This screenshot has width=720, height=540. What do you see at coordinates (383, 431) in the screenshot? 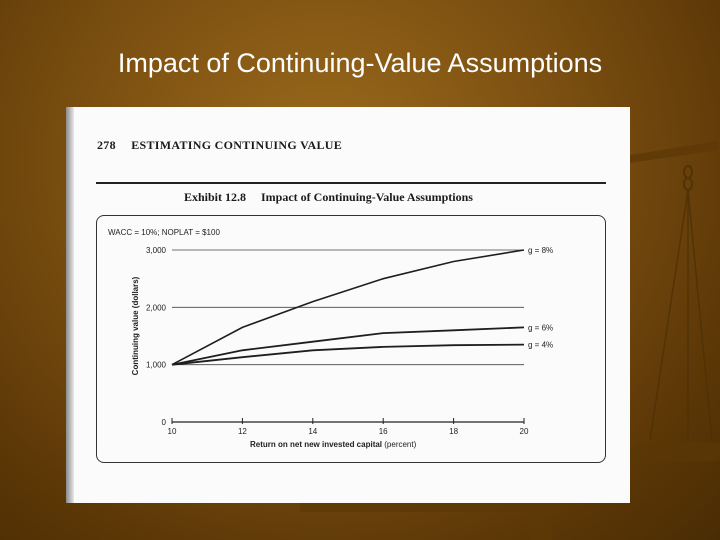
I see `x-tick-label: 16` at bounding box center [383, 431].